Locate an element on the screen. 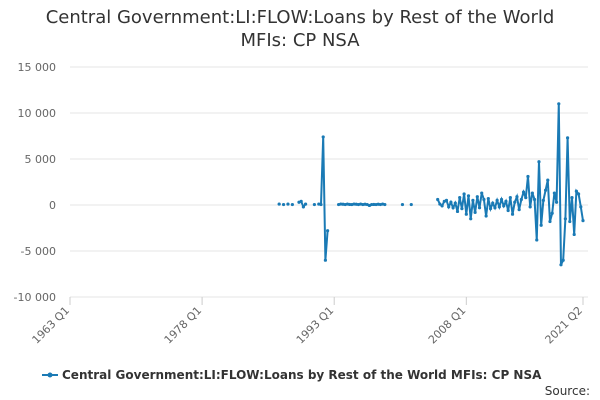  y-tick-label: -5 000 is located at coordinates (38, 251).